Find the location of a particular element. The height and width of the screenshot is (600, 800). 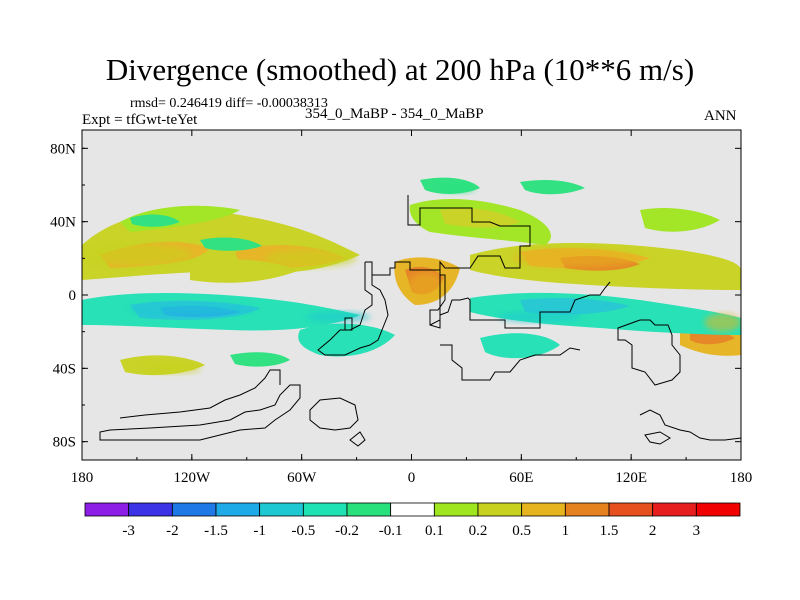

x-tick-label: 60E is located at coordinates (521, 478).